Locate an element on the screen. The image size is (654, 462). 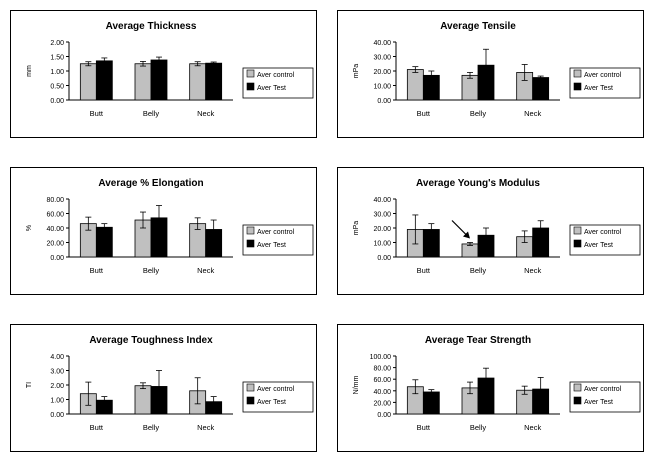
y-axis-label: N/mm is located at coordinates (356, 385).